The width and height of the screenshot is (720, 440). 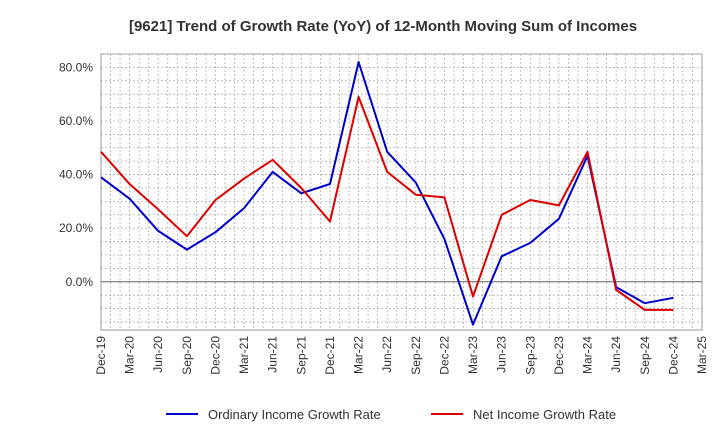 What do you see at coordinates (502, 354) in the screenshot?
I see `x-tick-label: Jun-23` at bounding box center [502, 354].